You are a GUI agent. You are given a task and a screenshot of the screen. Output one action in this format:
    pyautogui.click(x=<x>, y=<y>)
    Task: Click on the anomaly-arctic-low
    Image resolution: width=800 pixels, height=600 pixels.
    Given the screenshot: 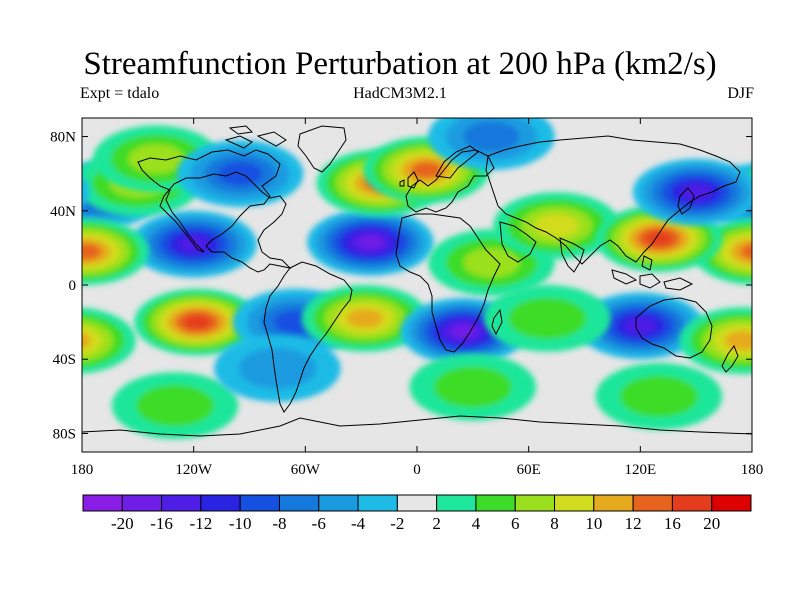 What is the action you would take?
    pyautogui.click(x=491, y=144)
    